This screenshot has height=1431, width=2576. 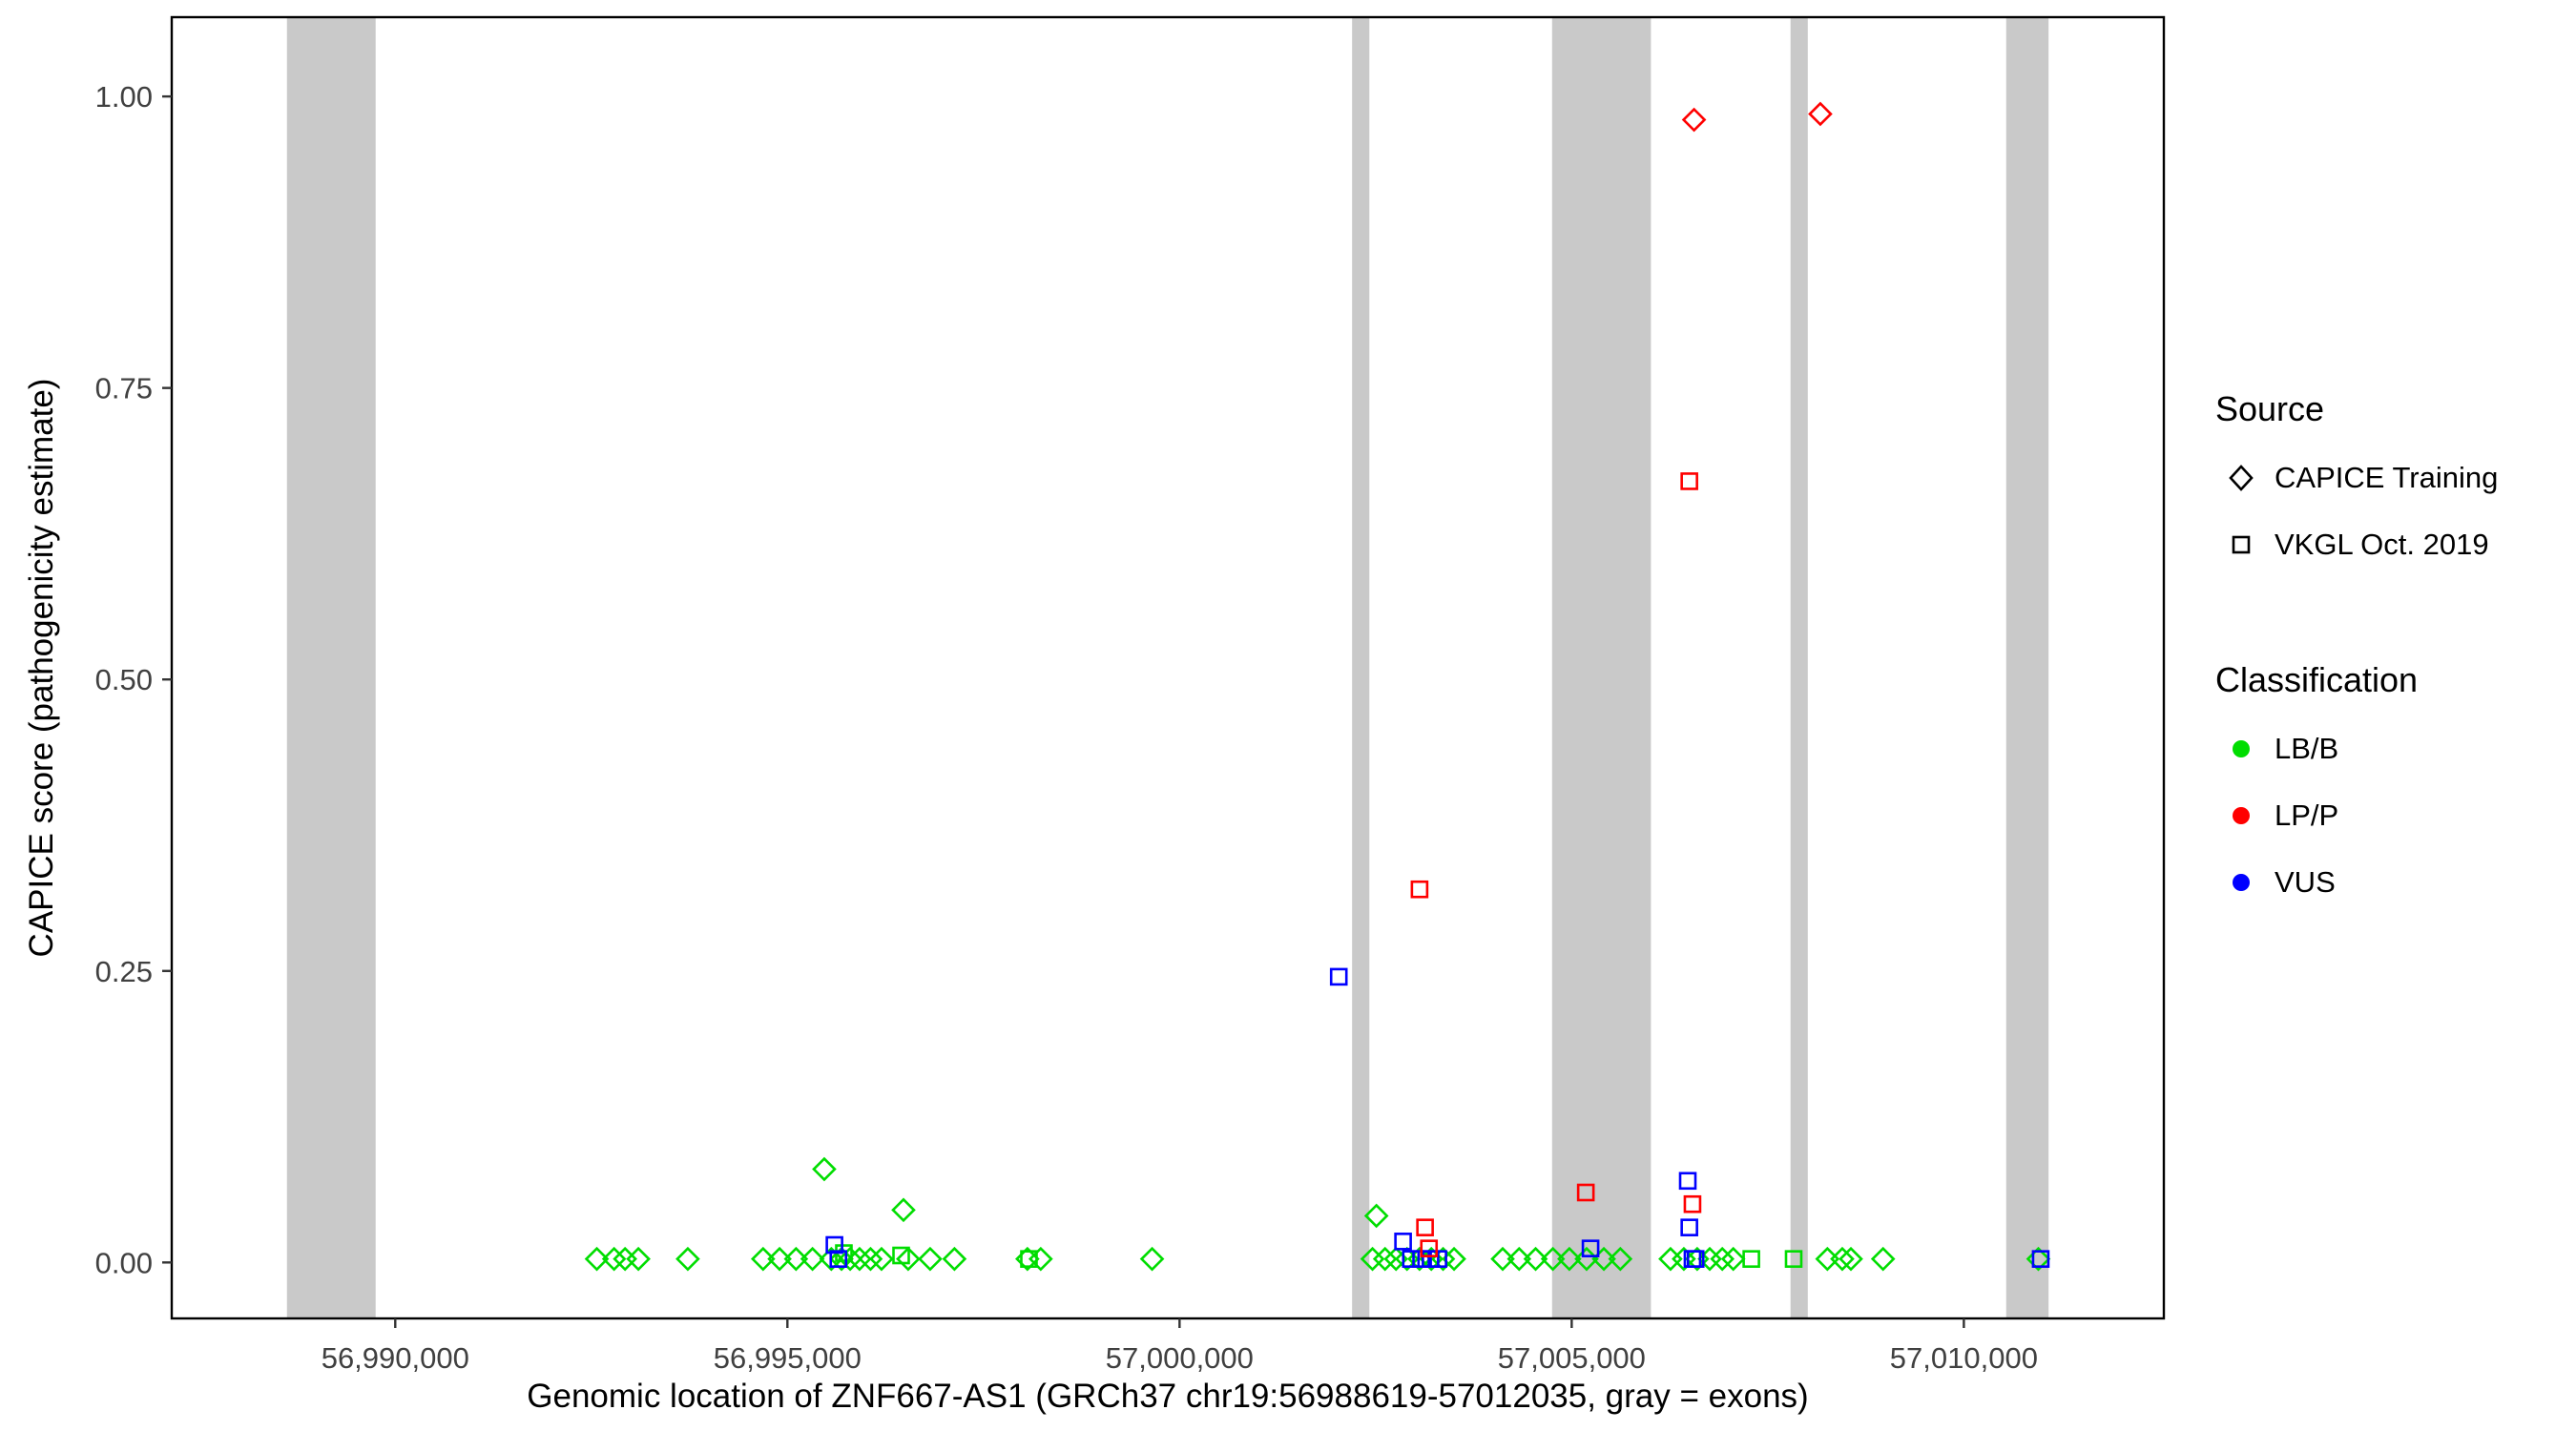 What do you see at coordinates (395, 1358) in the screenshot?
I see `x-tick-label: 56,990,000` at bounding box center [395, 1358].